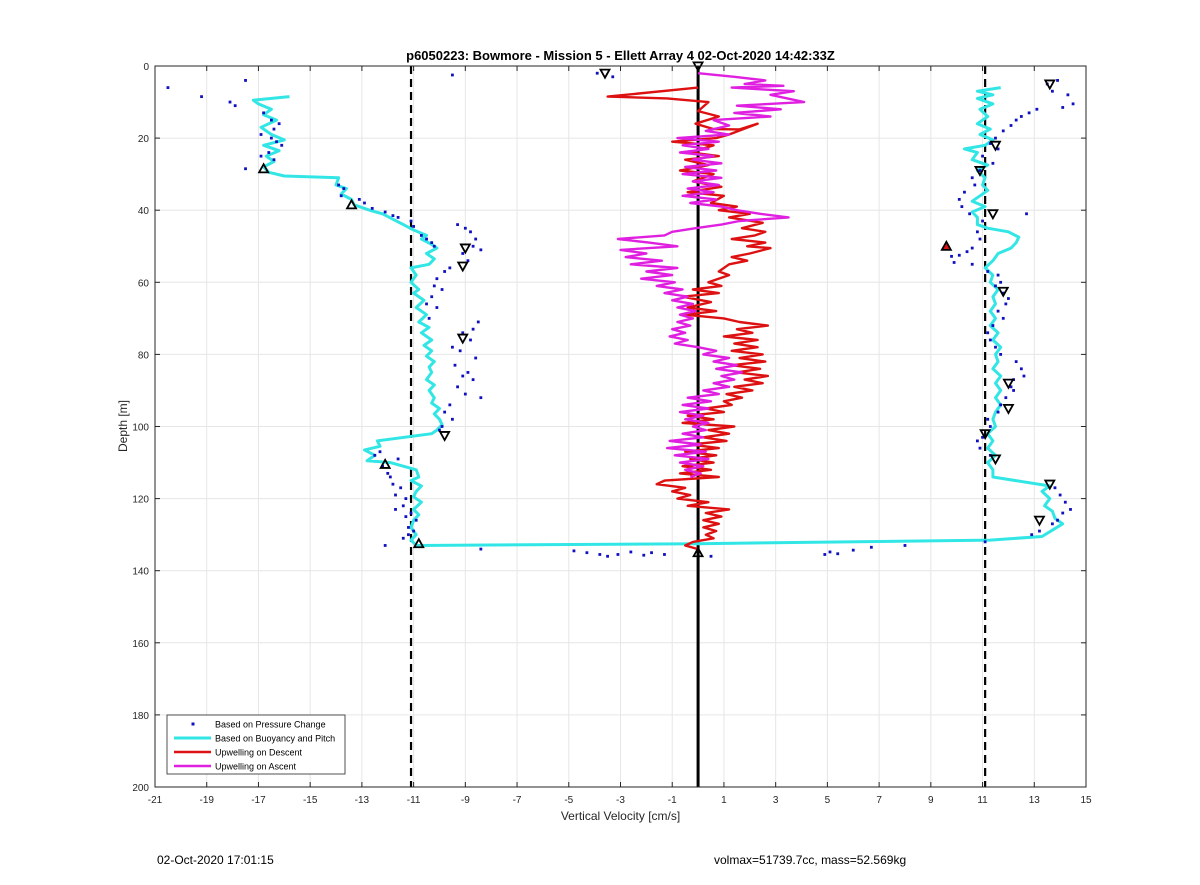 This screenshot has width=1200, height=885. Describe the element at coordinates (123, 426) in the screenshot. I see `y-axis-label: Depth [m]` at that location.